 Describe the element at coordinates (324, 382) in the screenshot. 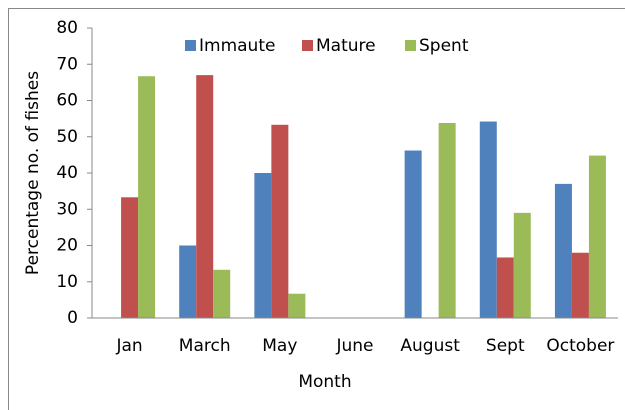

I see `x-axis-label: Month` at that location.